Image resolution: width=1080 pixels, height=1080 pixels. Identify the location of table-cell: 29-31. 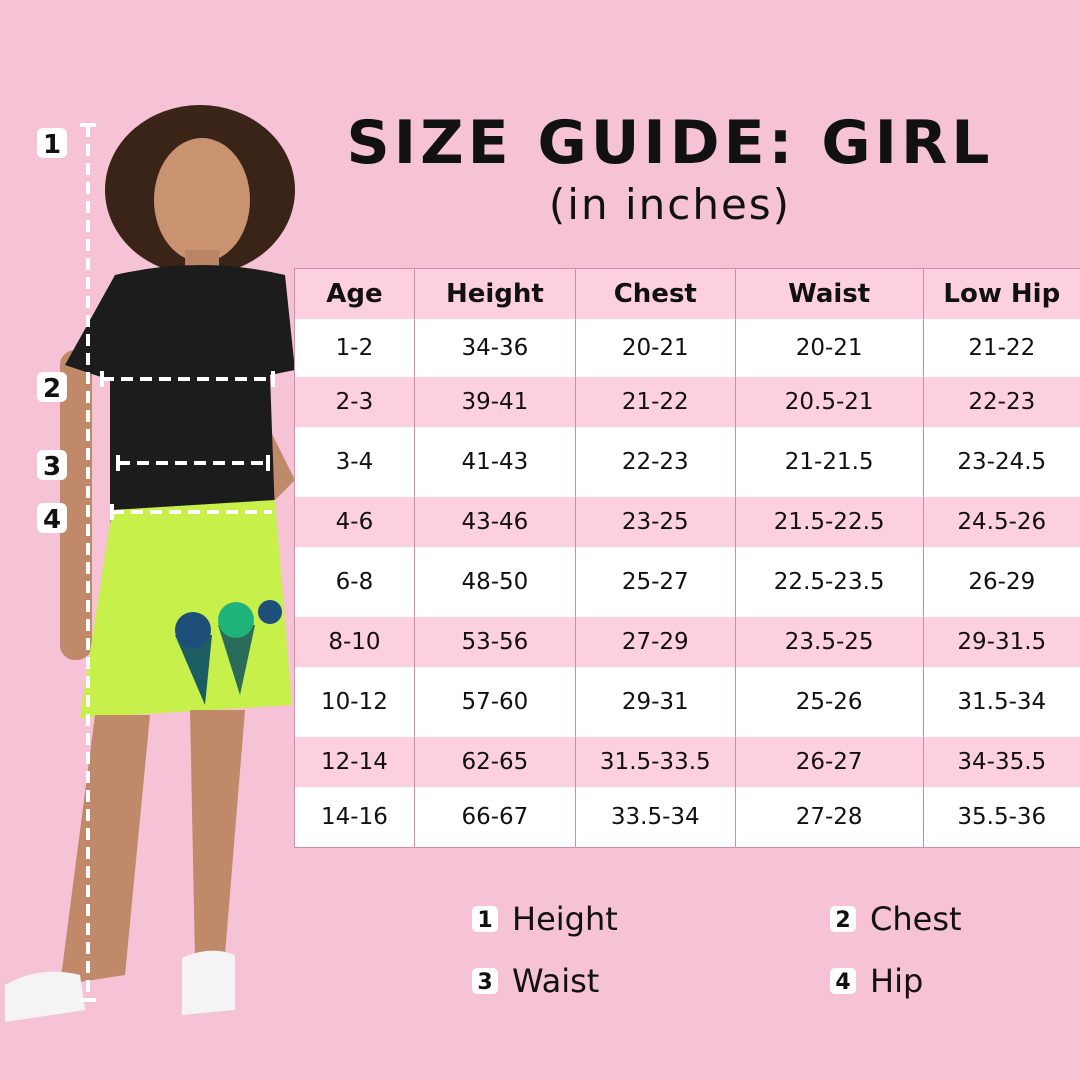
(655, 702).